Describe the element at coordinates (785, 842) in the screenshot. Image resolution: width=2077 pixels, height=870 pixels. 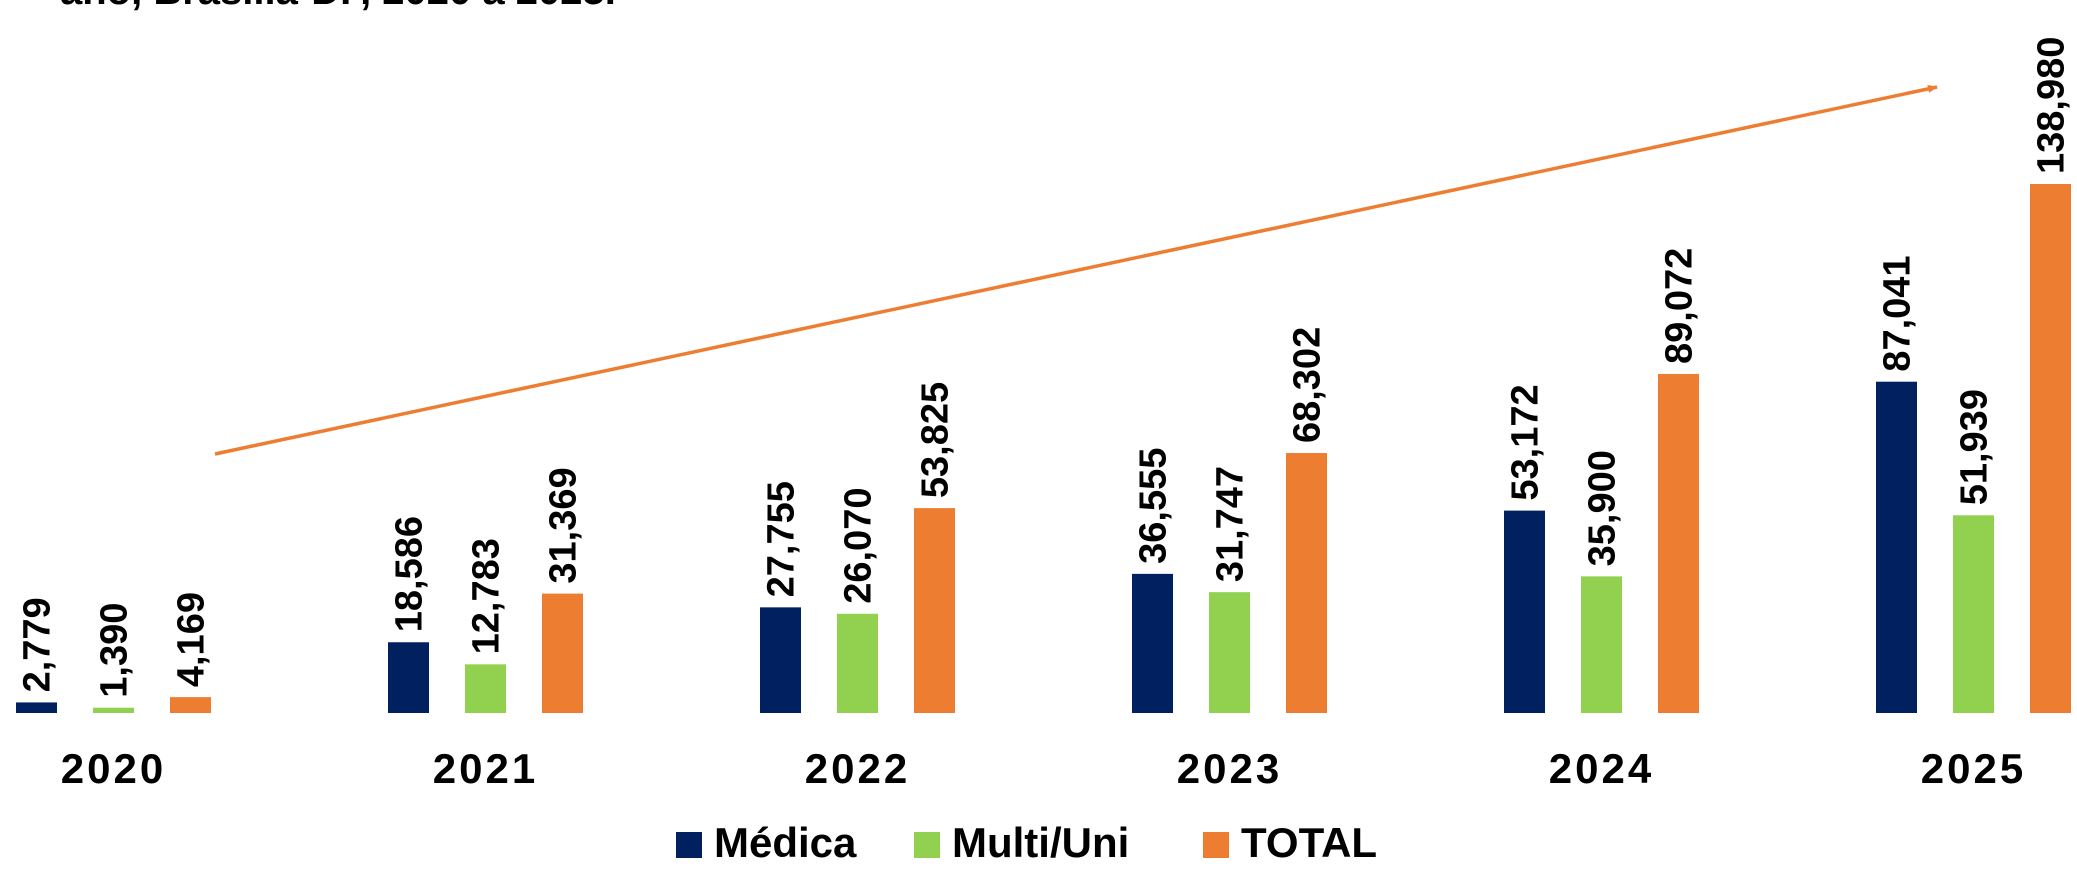
I see `legend-label: Médica` at that location.